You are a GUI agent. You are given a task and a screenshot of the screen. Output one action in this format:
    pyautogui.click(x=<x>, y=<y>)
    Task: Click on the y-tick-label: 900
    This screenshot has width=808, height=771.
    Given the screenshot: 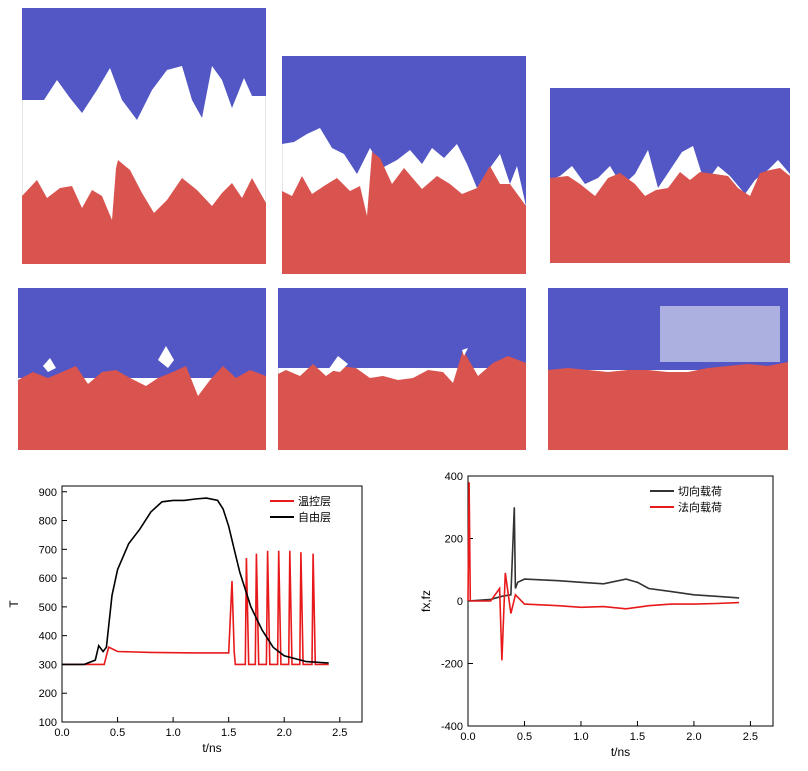 What is the action you would take?
    pyautogui.click(x=48, y=493)
    